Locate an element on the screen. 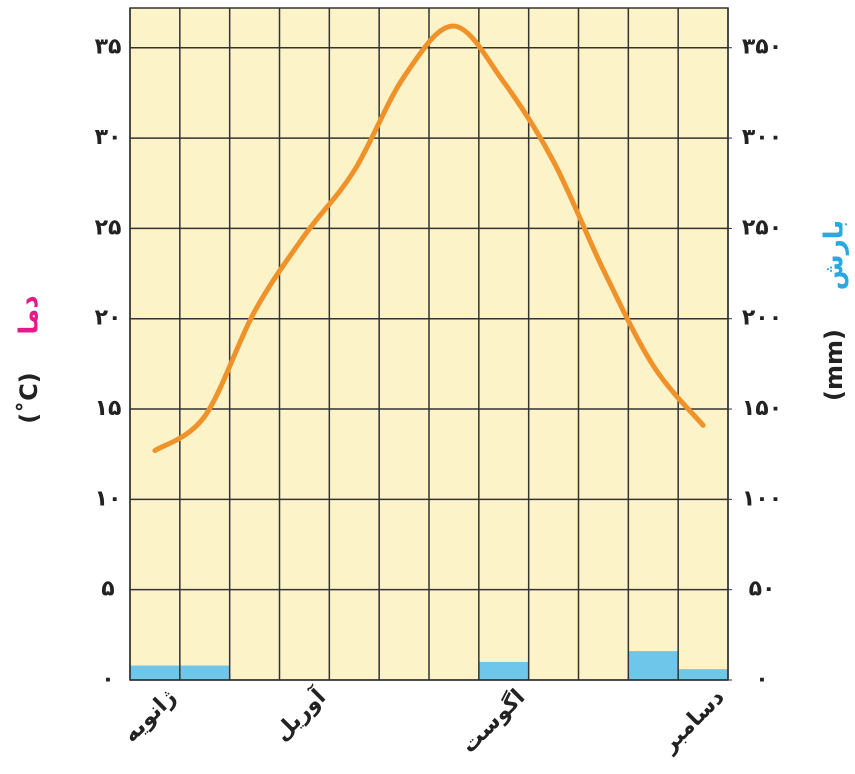 The image size is (855, 774). y-tick-label: ۲۵ is located at coordinates (108, 227).